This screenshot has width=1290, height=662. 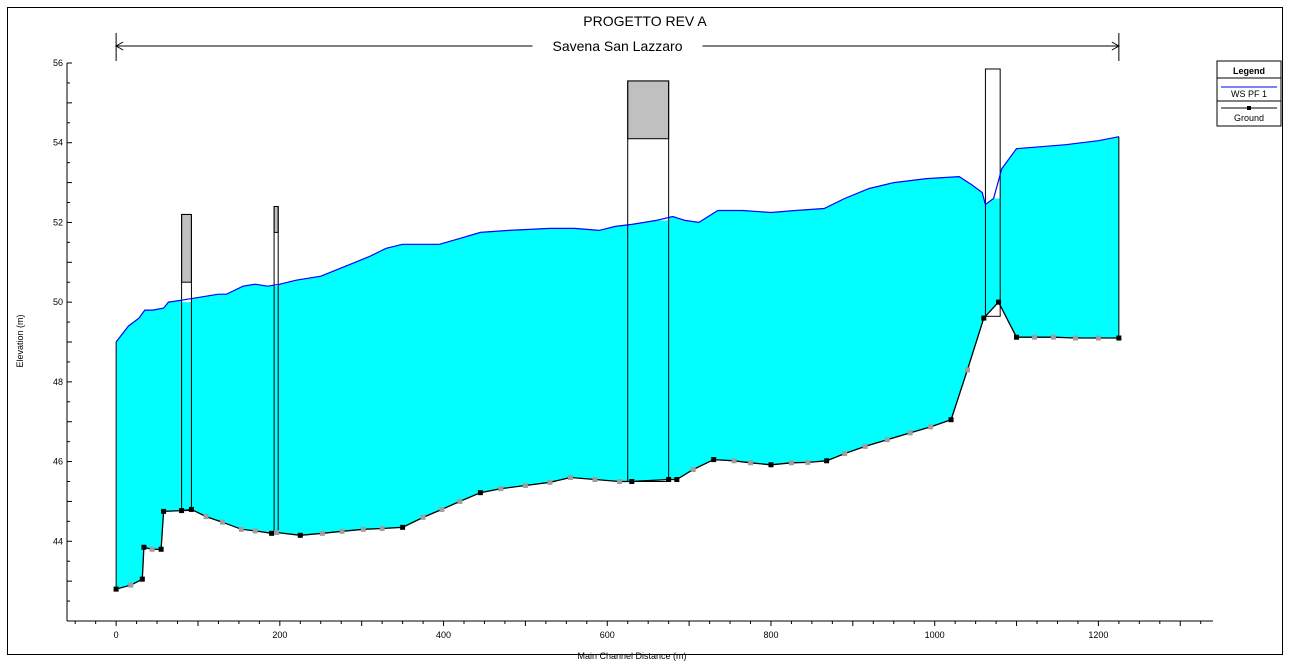 I want to click on x-axis-label: Main Channel Distance (m), so click(x=631, y=656).